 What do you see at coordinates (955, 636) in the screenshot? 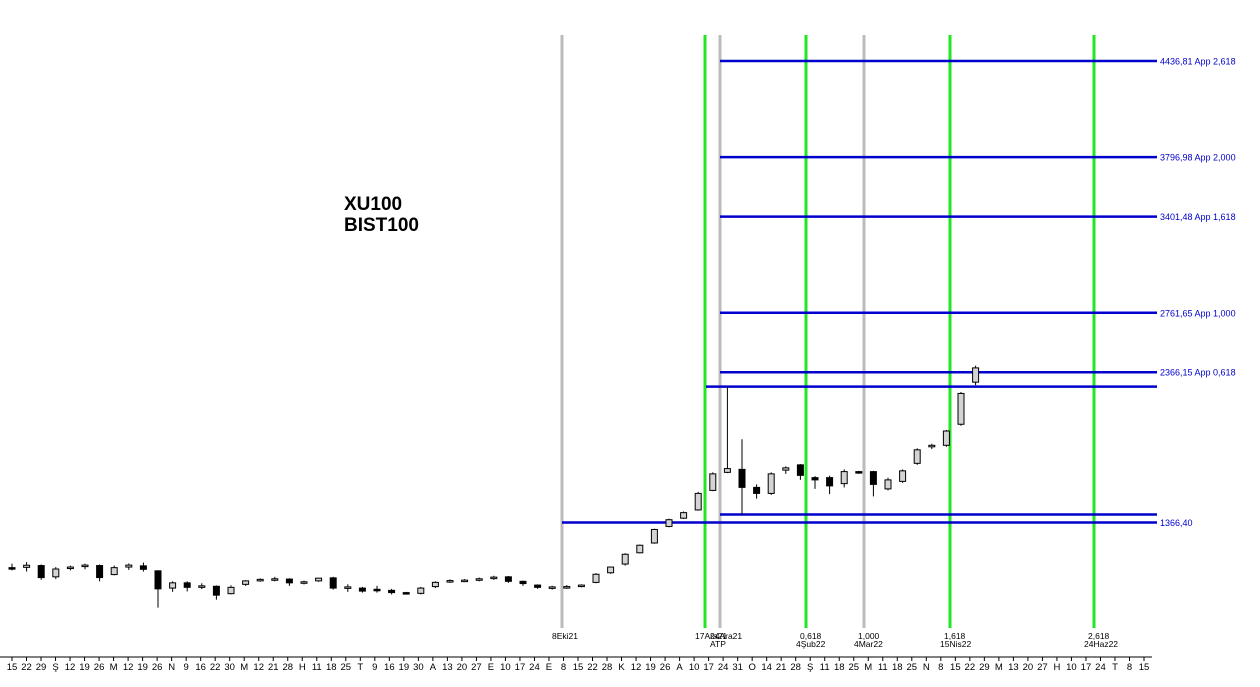
I see `time-line-ratio: 1,618` at bounding box center [955, 636].